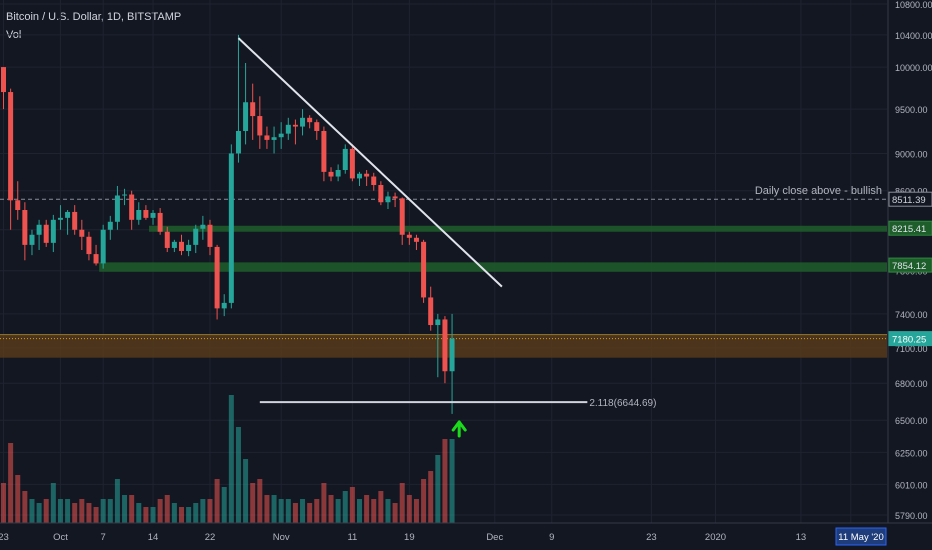  Describe the element at coordinates (622, 403) in the screenshot. I see `fib-label: 2.118(6644.69)` at that location.